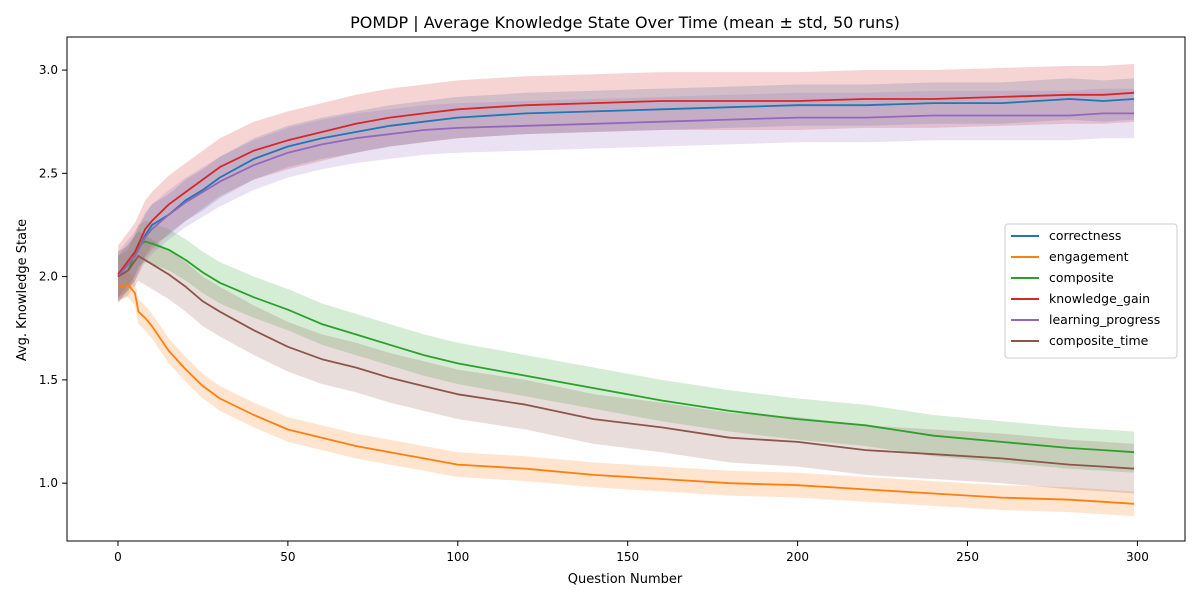 The image size is (1200, 600). Describe the element at coordinates (627, 557) in the screenshot. I see `x-tick-label: 150` at that location.